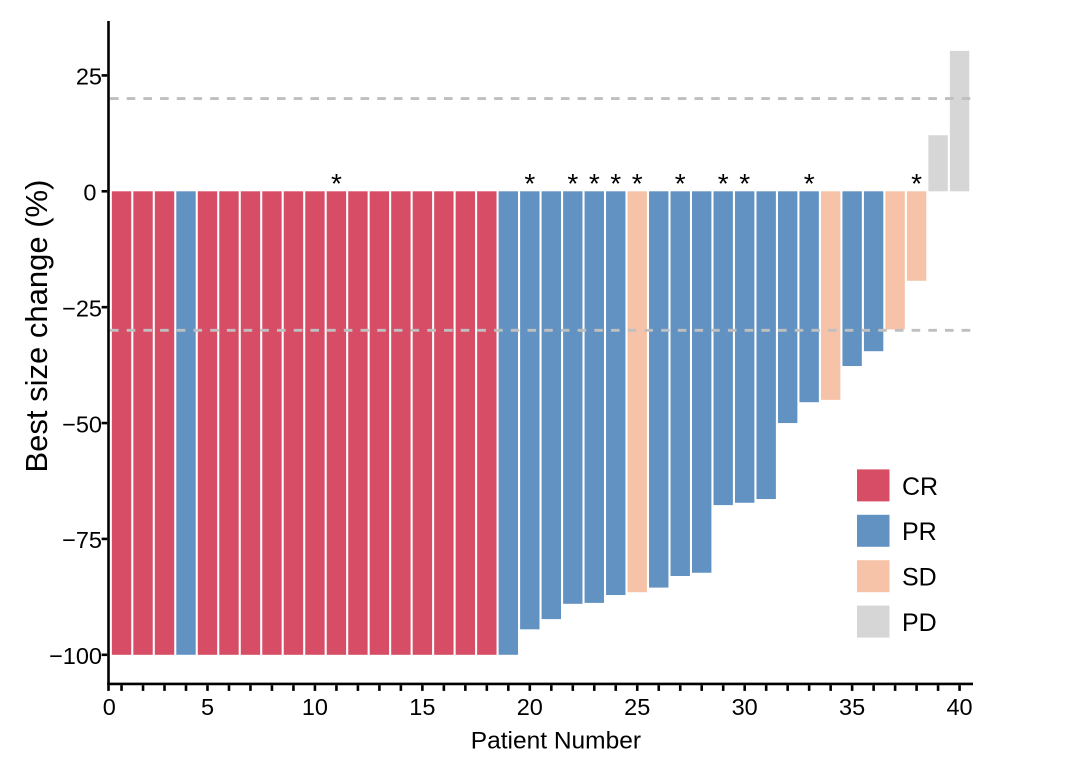 The width and height of the screenshot is (1080, 763). I want to click on svg-text: Best size change (%), so click(36, 326).